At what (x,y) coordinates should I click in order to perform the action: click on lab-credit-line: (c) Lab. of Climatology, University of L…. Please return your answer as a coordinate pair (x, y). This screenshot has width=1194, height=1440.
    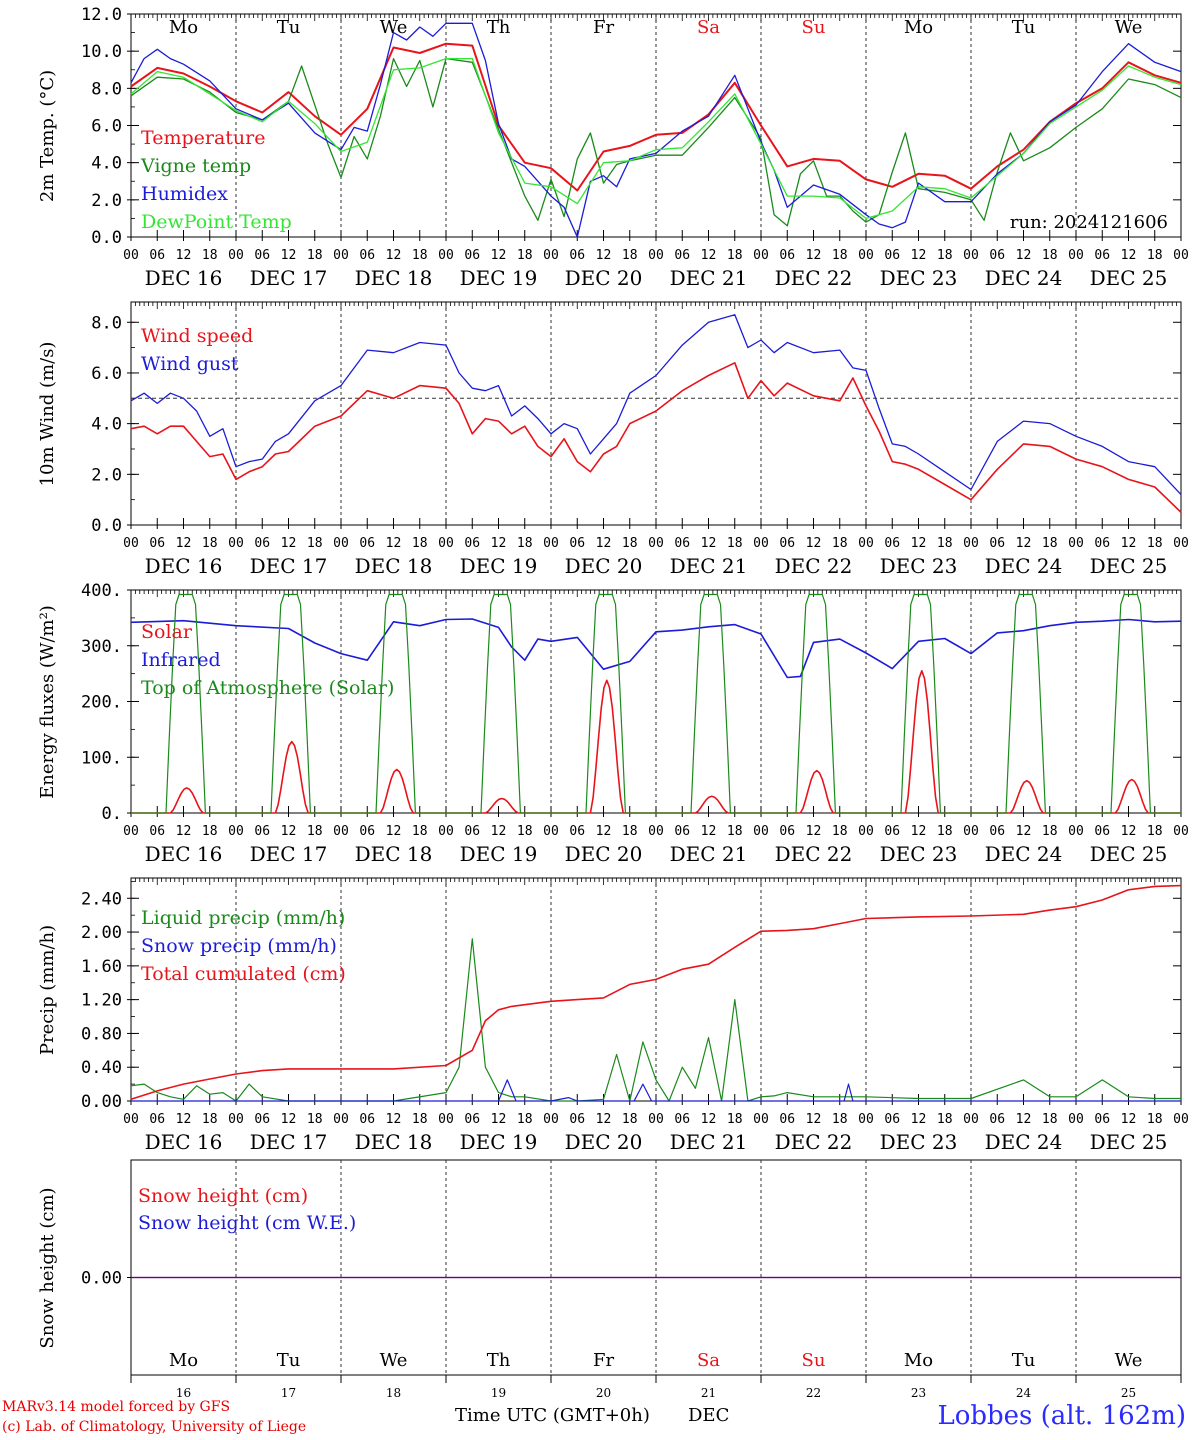
    Looking at the image, I should click on (154, 1427).